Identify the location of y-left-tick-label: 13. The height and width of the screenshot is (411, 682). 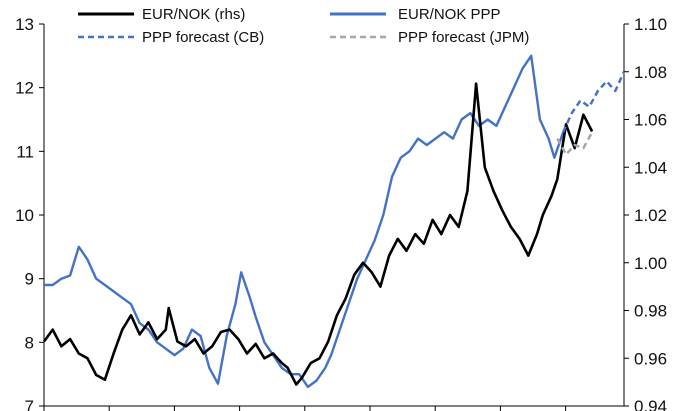
(24, 24).